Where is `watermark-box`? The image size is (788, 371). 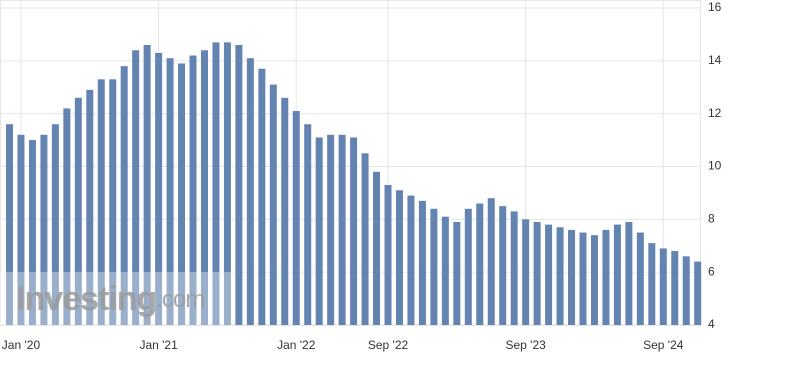 watermark-box is located at coordinates (116, 298).